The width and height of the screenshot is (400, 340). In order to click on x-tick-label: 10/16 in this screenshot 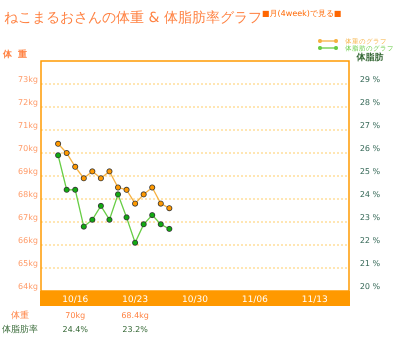, I will do `click(75, 300)`.